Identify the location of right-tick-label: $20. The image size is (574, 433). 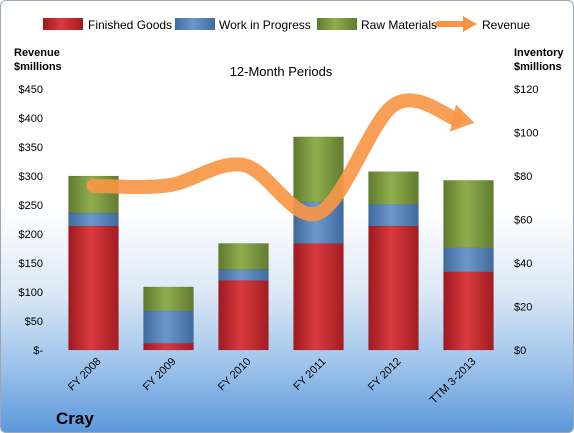
(523, 308).